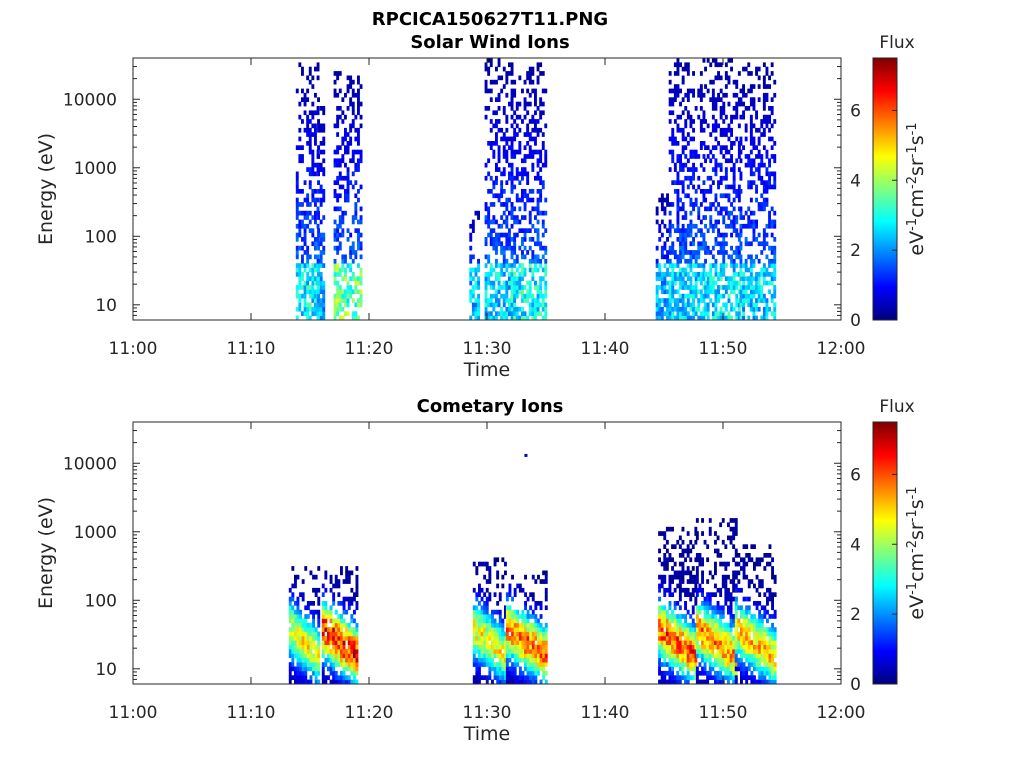  I want to click on panel-2-title: Cometary Ions, so click(490, 406).